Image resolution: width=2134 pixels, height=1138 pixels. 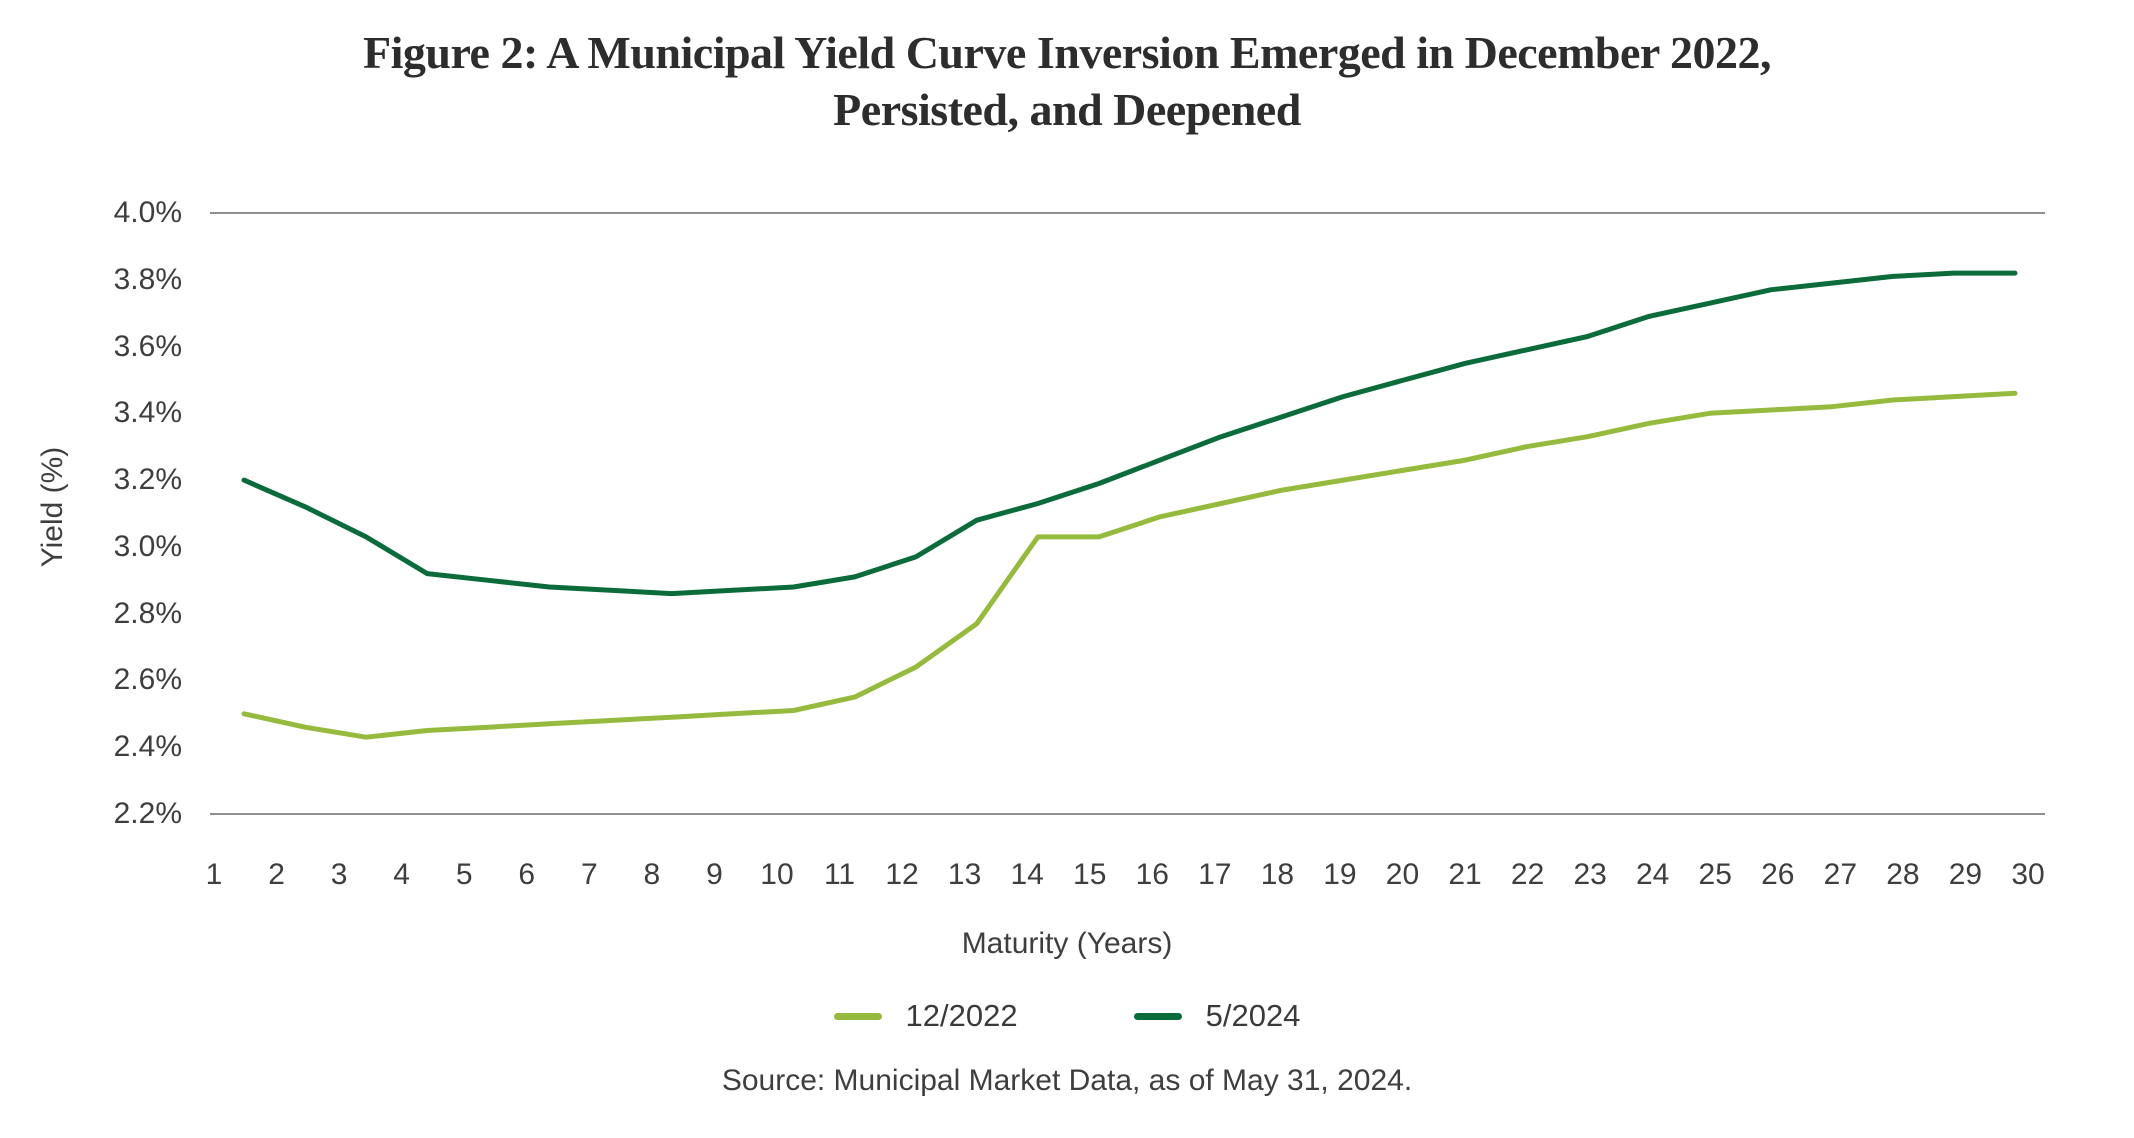 What do you see at coordinates (527, 874) in the screenshot?
I see `x-tick-label-6: 6` at bounding box center [527, 874].